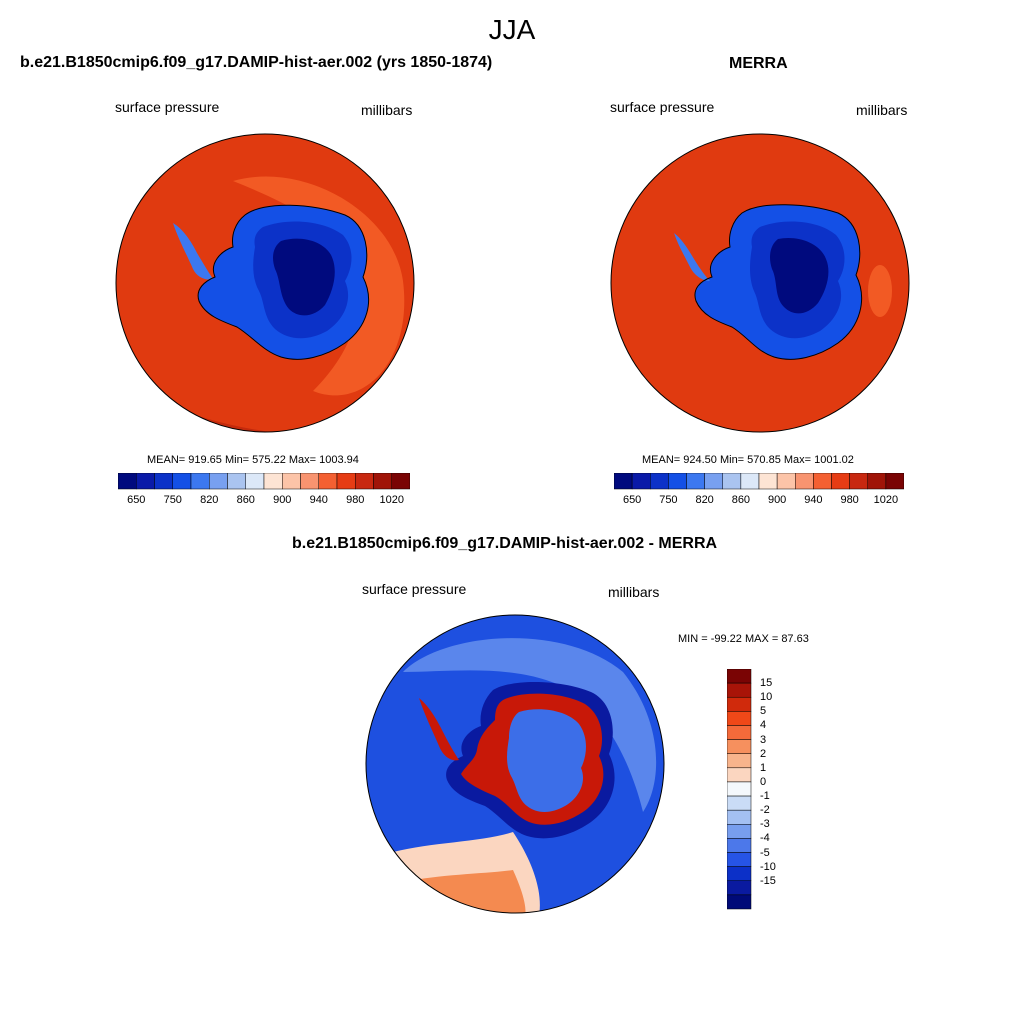 This screenshot has width=1024, height=1024. I want to click on colorbar-tick-label: 2, so click(763, 753).